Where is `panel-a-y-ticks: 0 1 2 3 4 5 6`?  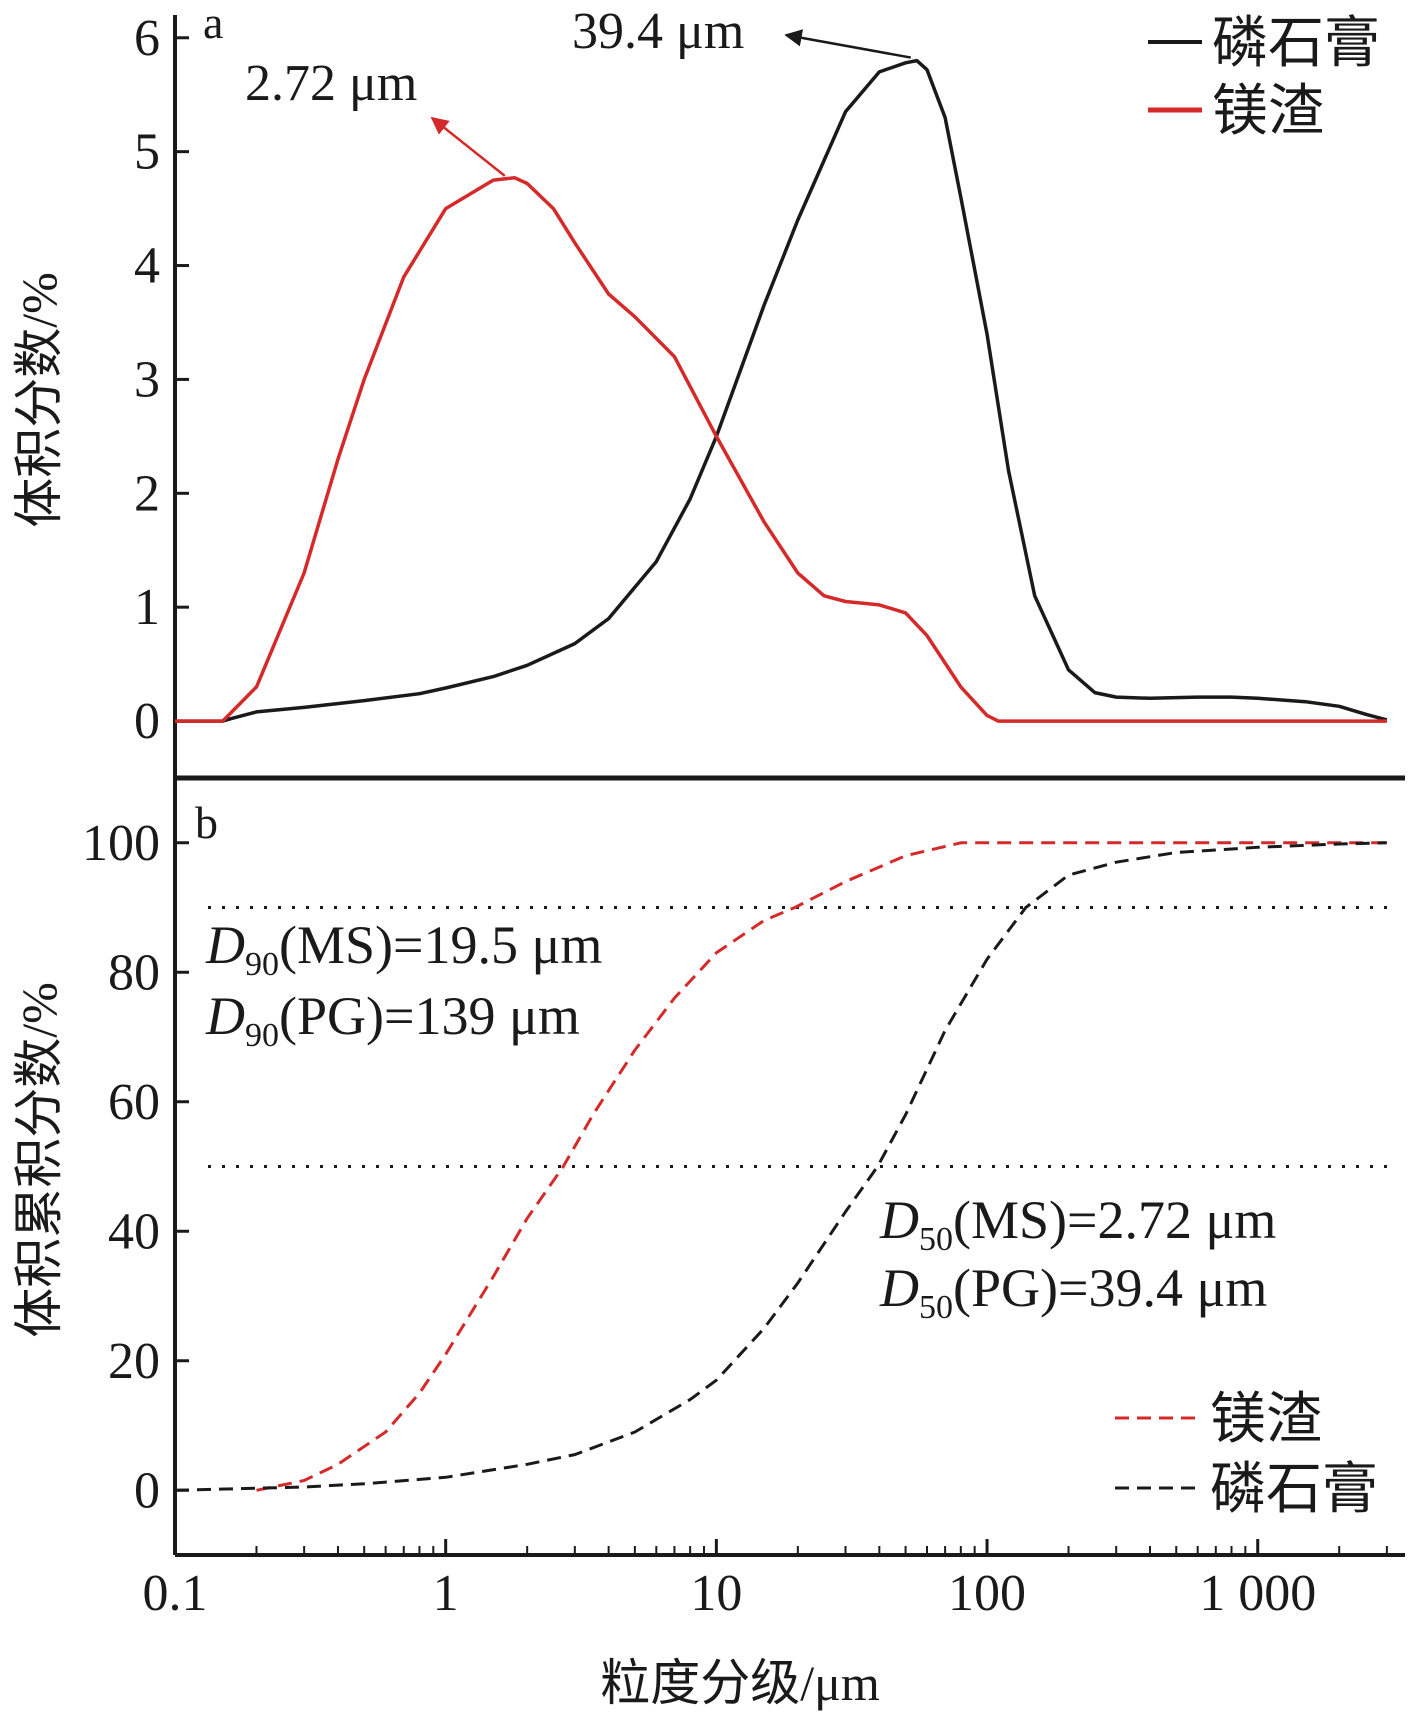
panel-a-y-ticks: 0 1 2 3 4 5 6 is located at coordinates (161, 380).